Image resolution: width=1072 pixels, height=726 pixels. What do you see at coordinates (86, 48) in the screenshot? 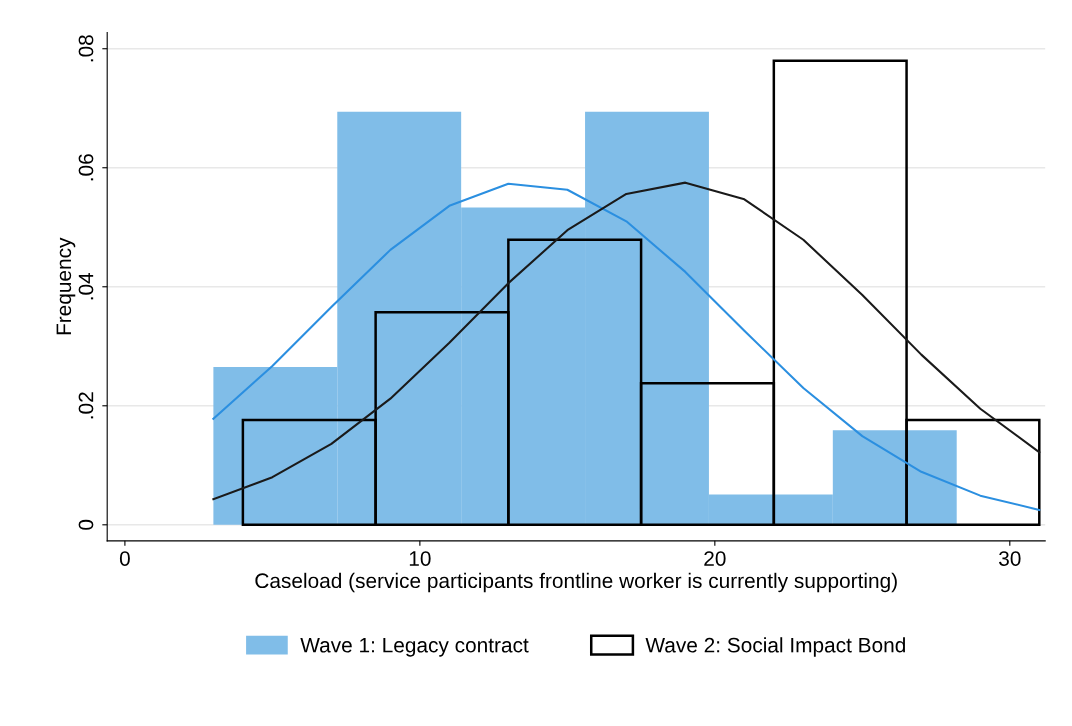
I see `y-tick-label: .08` at bounding box center [86, 48].